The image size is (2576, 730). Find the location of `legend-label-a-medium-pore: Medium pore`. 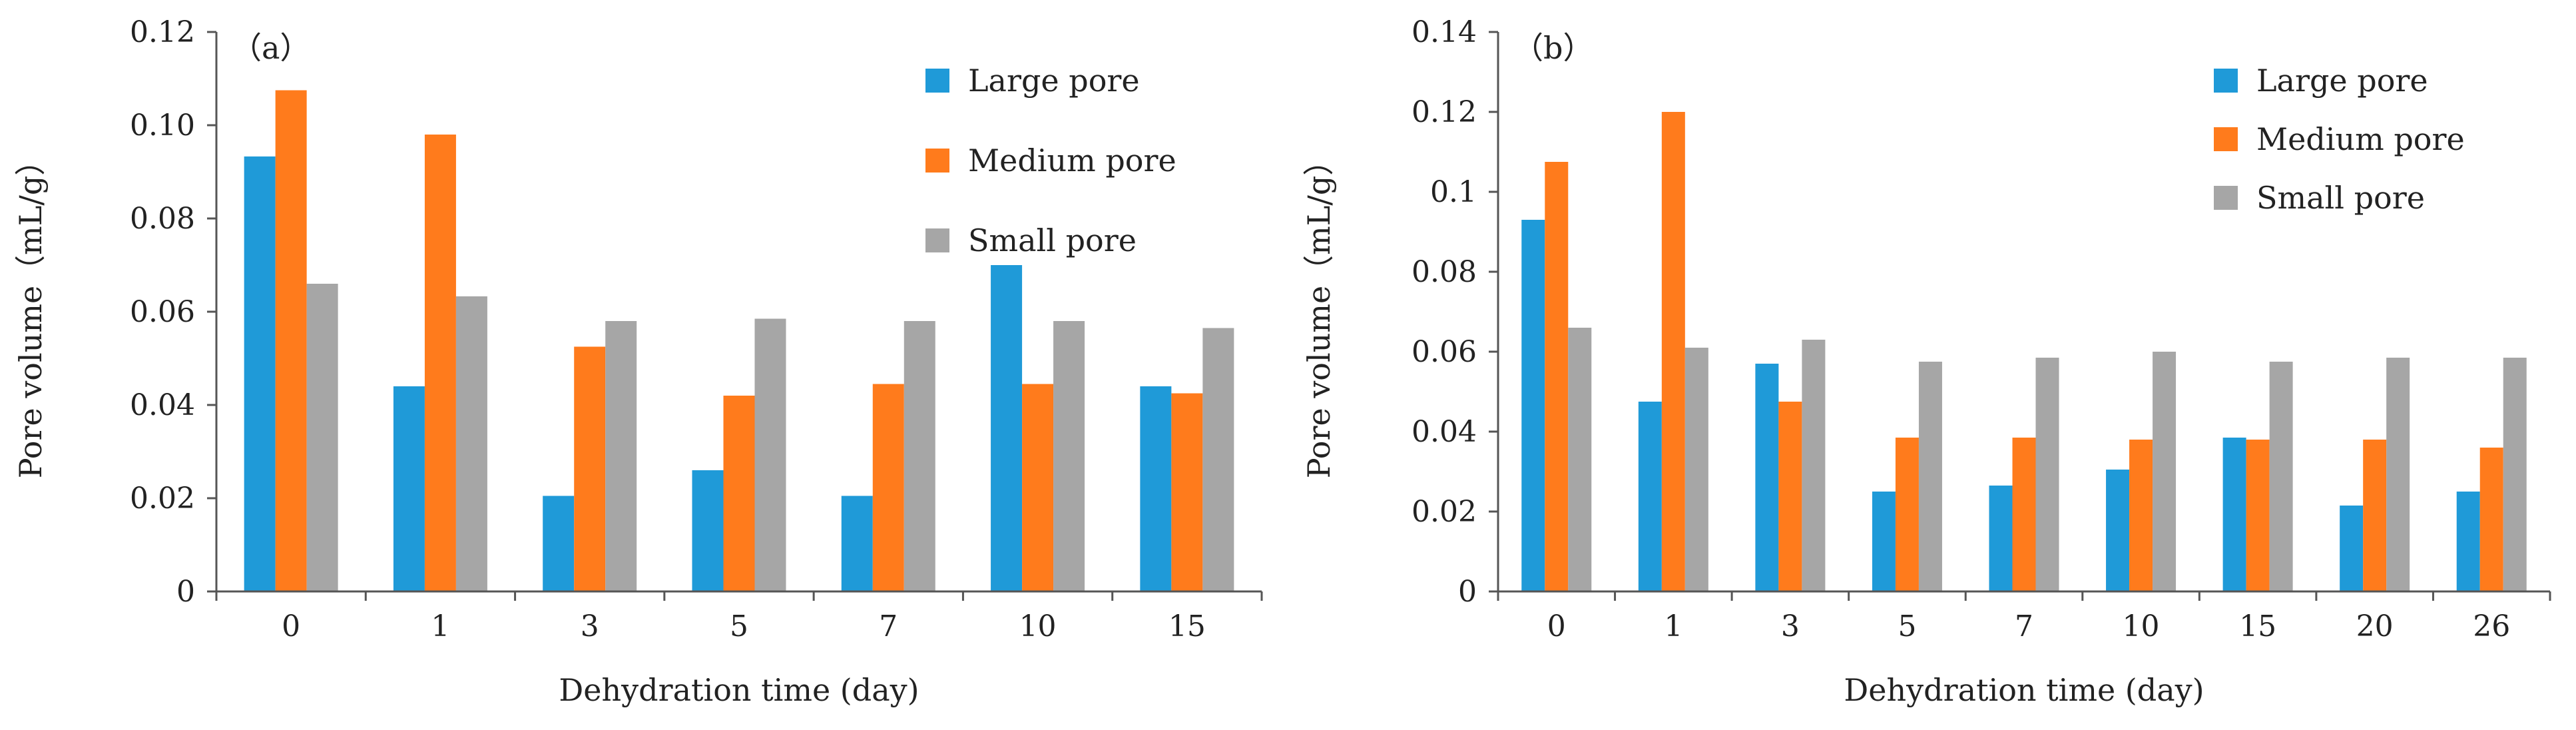

legend-label-a-medium-pore: Medium pore is located at coordinates (1072, 161).